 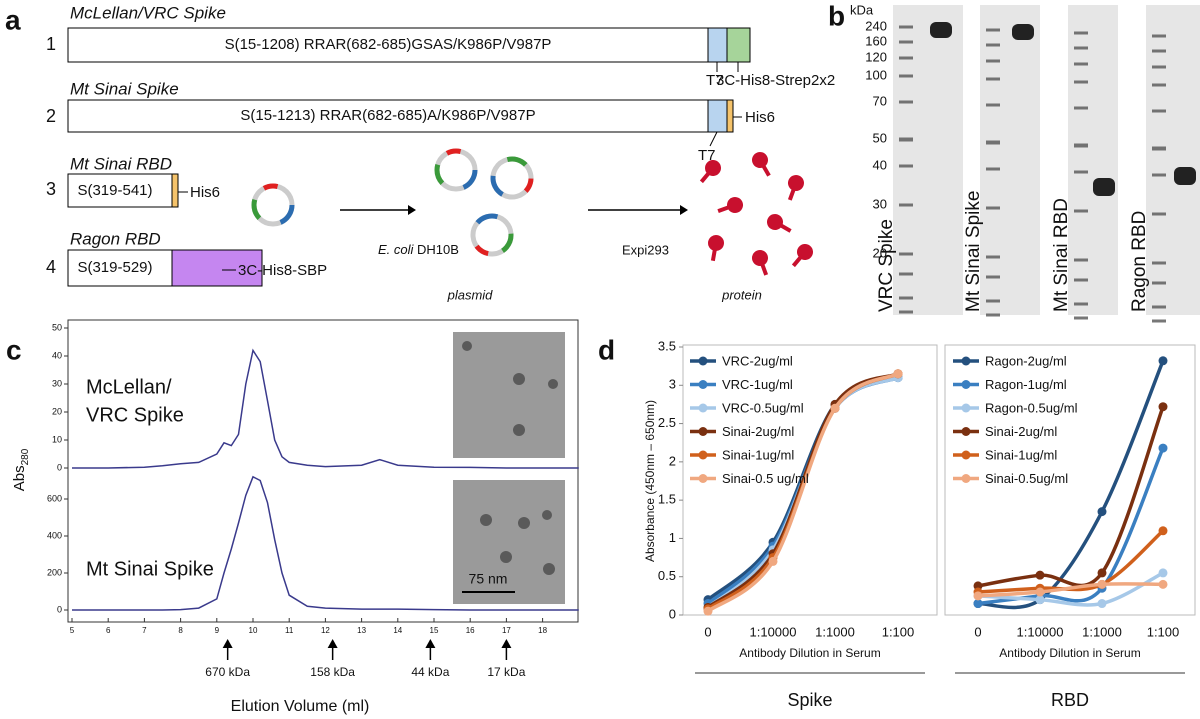 I want to click on construct-4: Ragon RBD 4 S(319-529) 3C-His8-SBP, so click(x=186, y=258).